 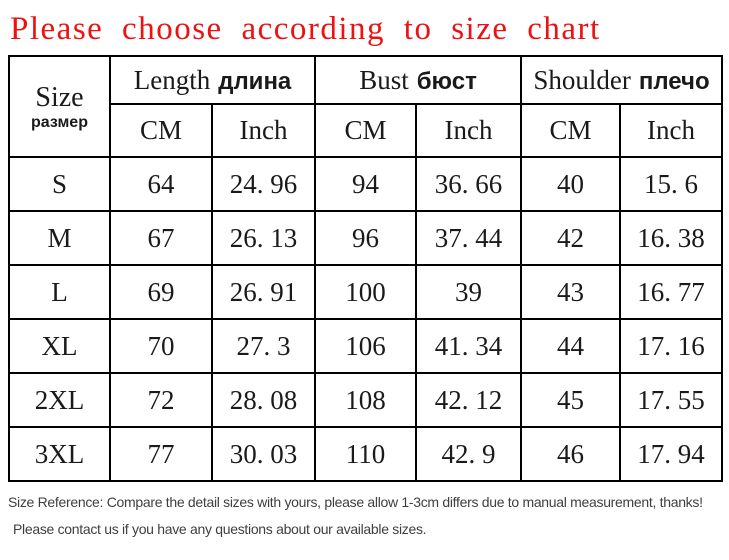 I want to click on size-label-cell: L, so click(x=59, y=292).